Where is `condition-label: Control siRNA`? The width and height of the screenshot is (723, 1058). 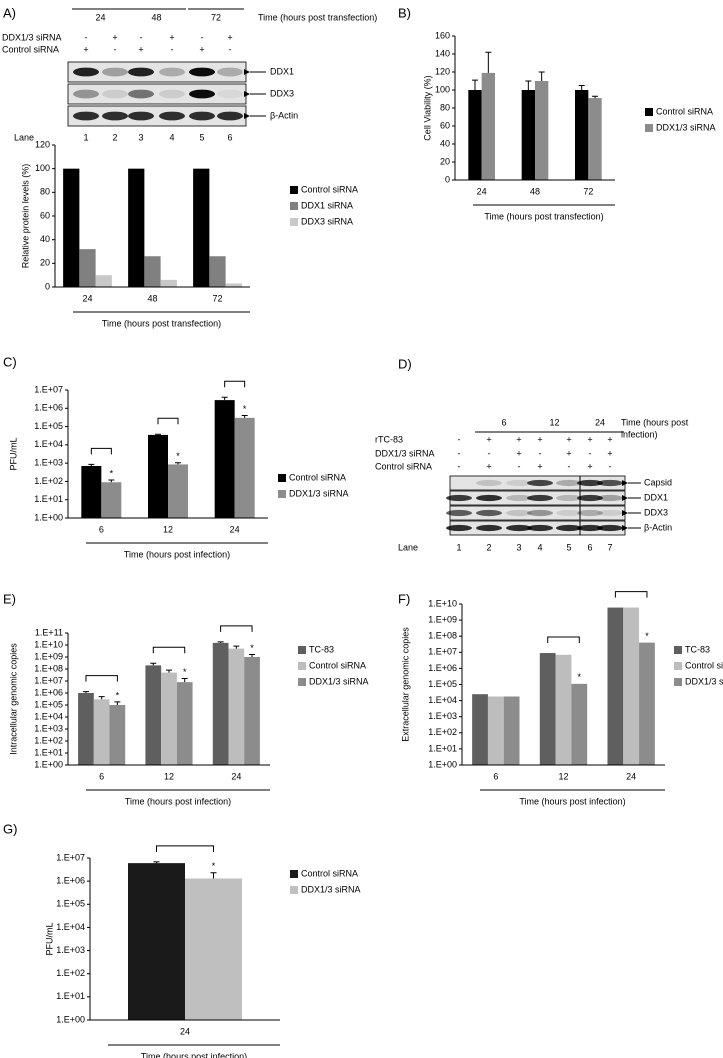 condition-label: Control siRNA is located at coordinates (30, 49).